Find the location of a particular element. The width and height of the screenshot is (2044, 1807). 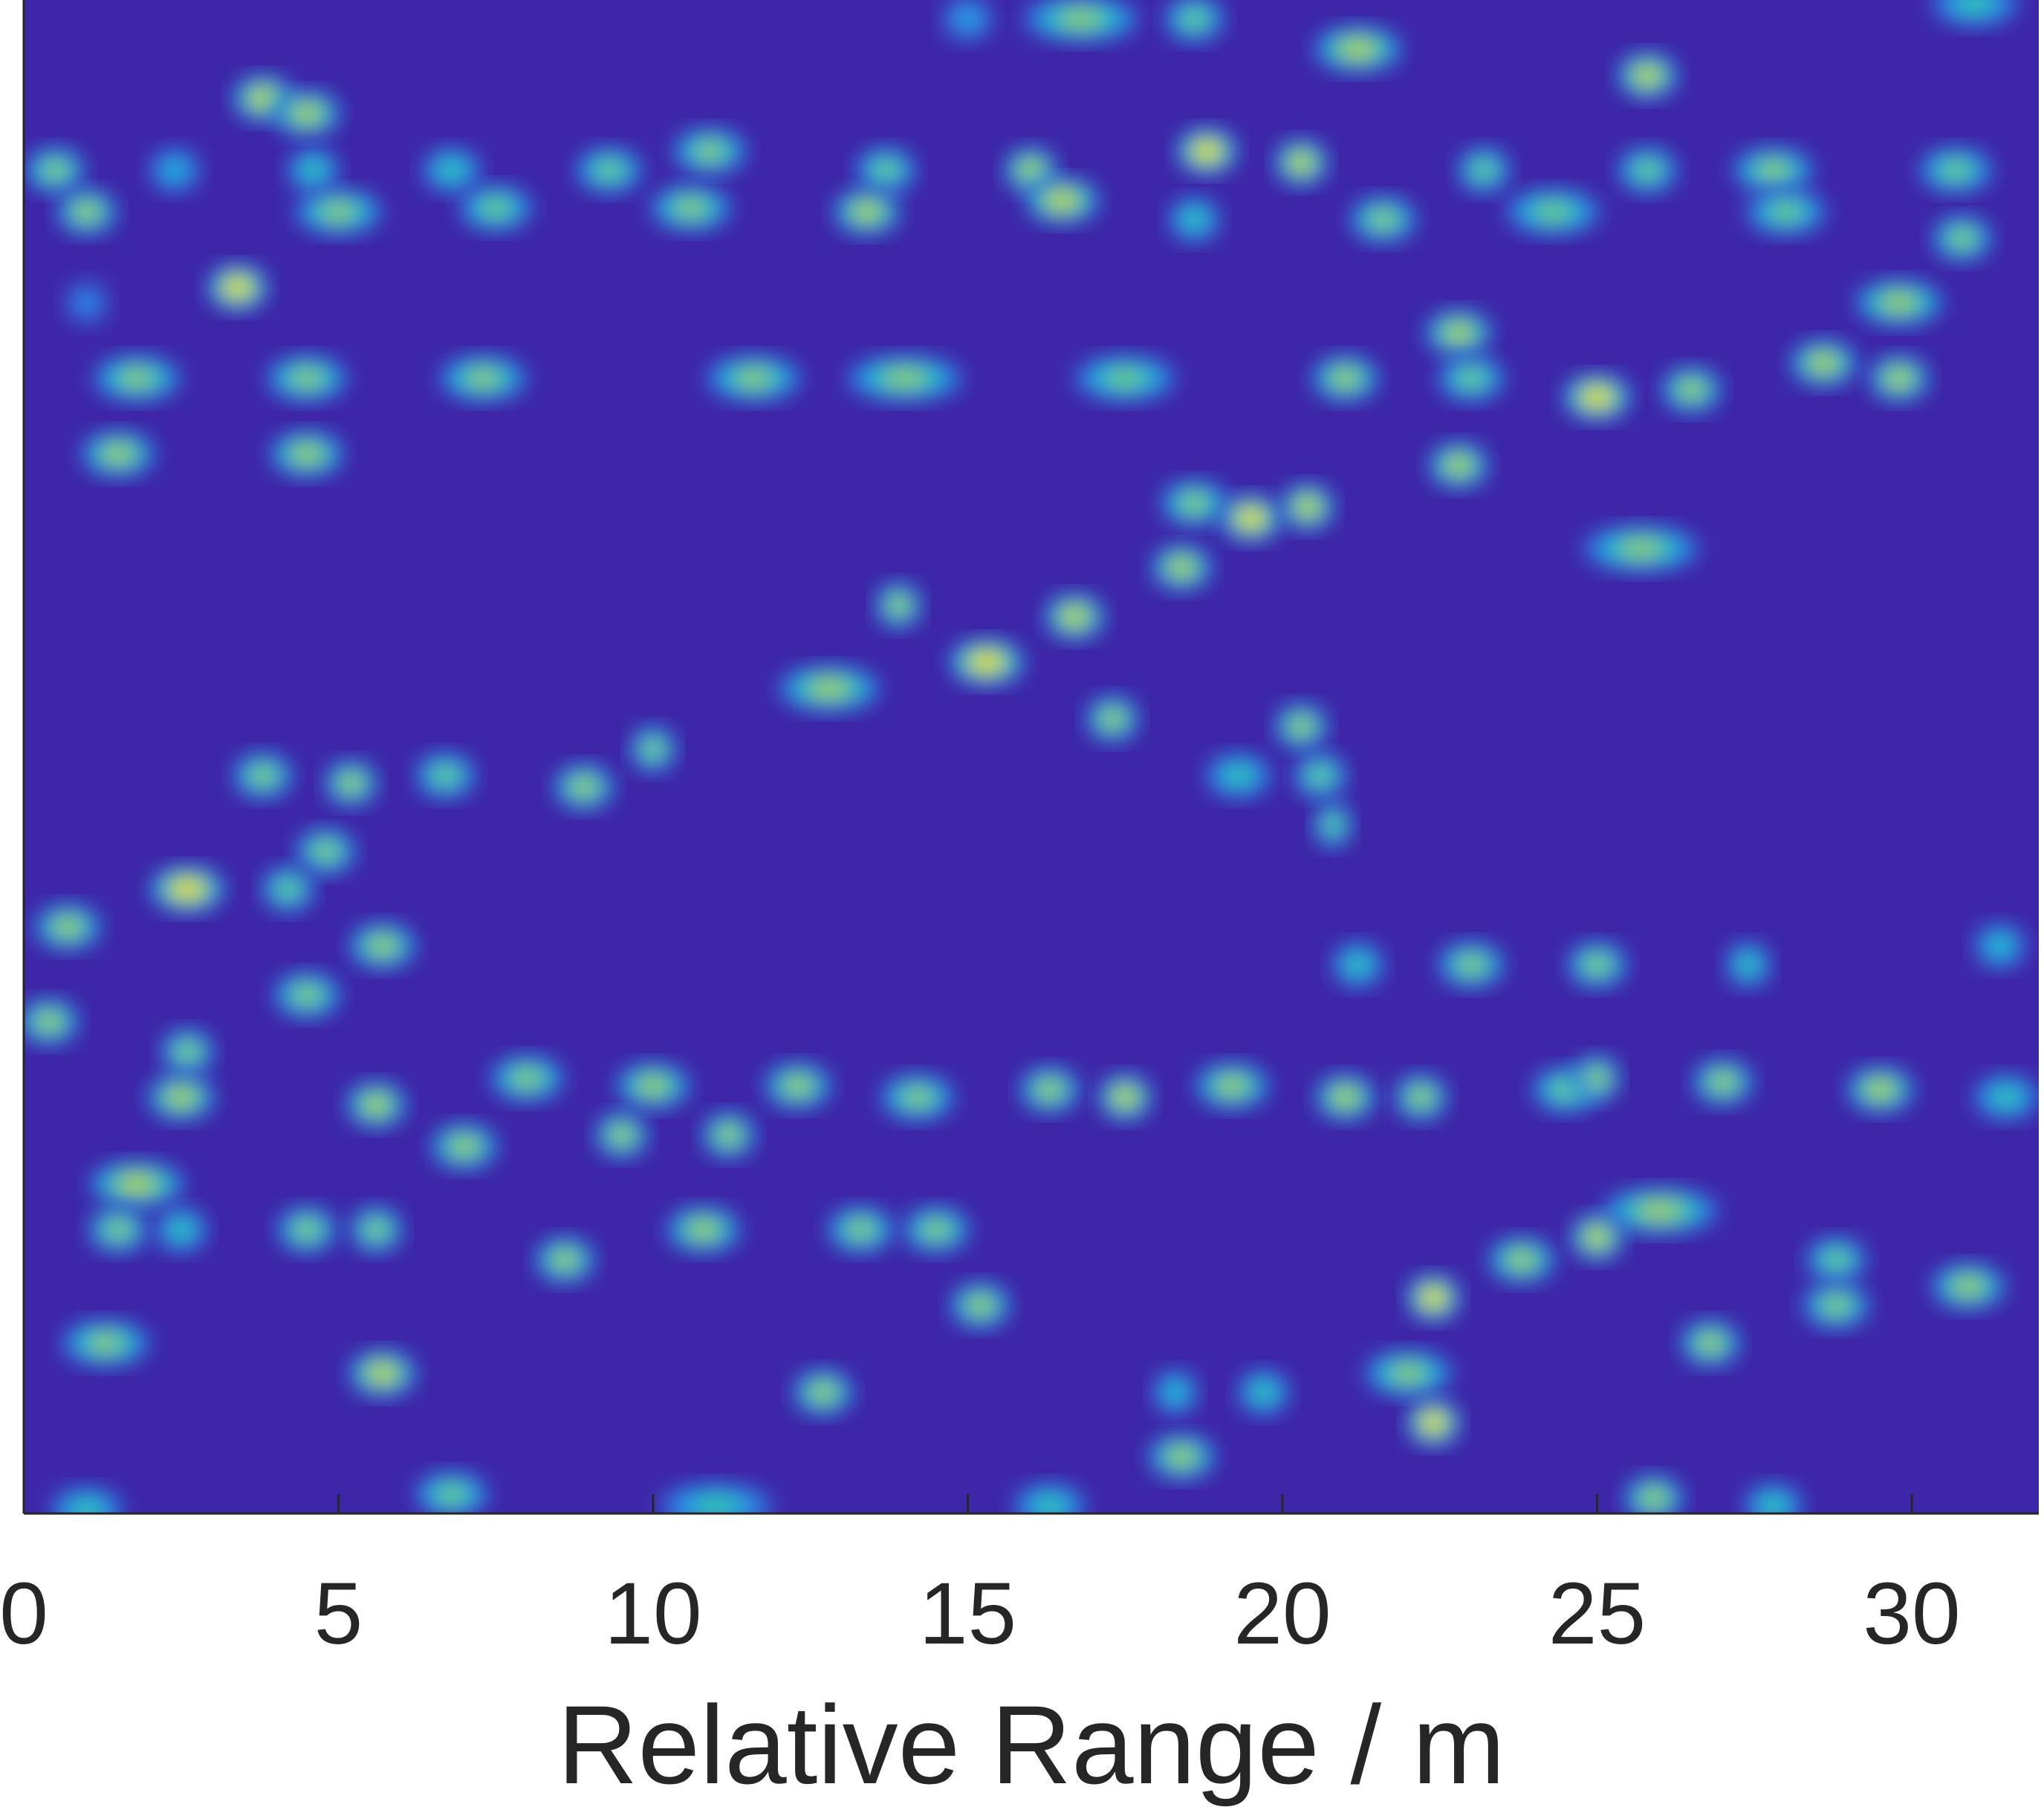

x-tick-label: 0 is located at coordinates (24, 1614).